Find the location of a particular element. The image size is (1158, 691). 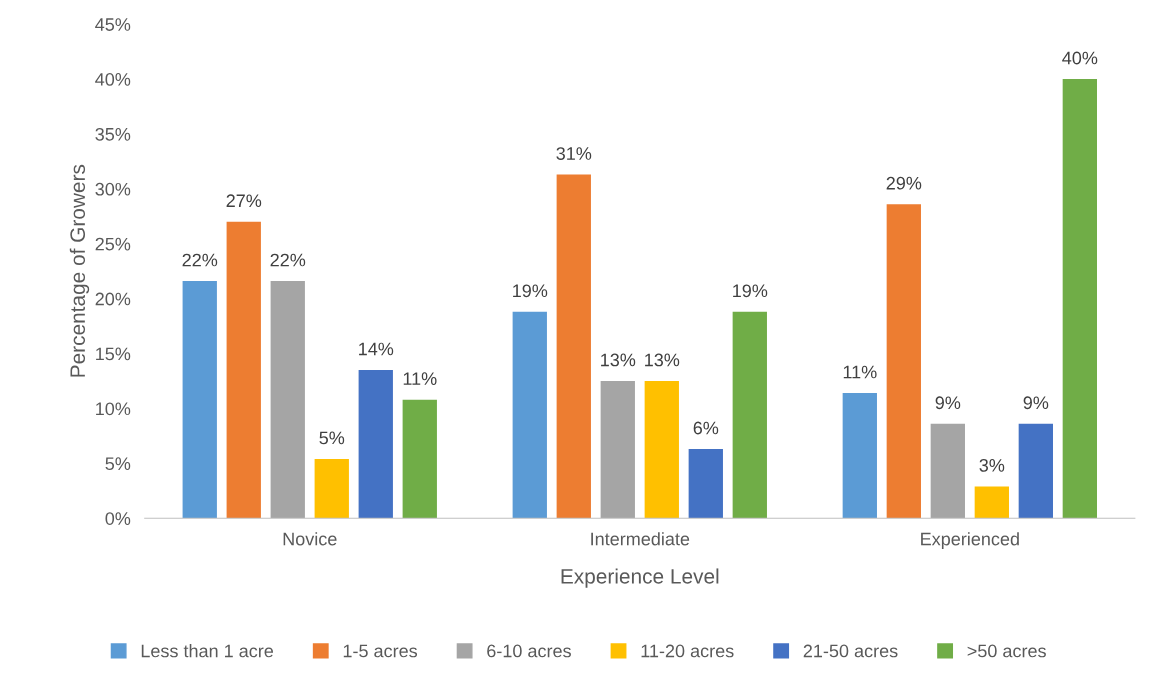

data-label: 3% is located at coordinates (992, 465).